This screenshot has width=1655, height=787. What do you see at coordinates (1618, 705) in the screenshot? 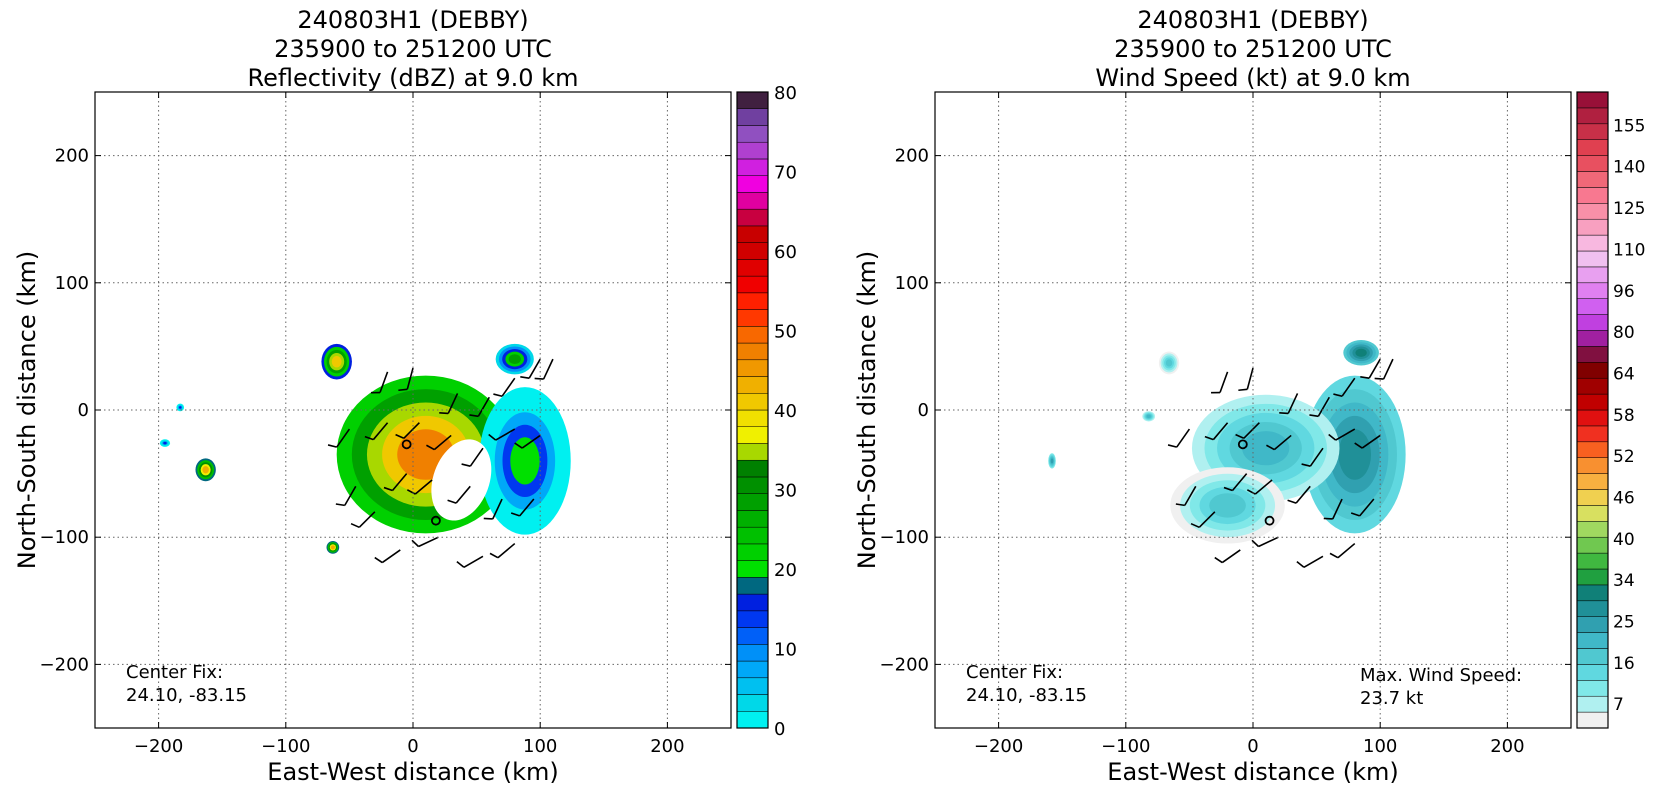
I see `colorbar-tick-label: 7` at bounding box center [1618, 705].